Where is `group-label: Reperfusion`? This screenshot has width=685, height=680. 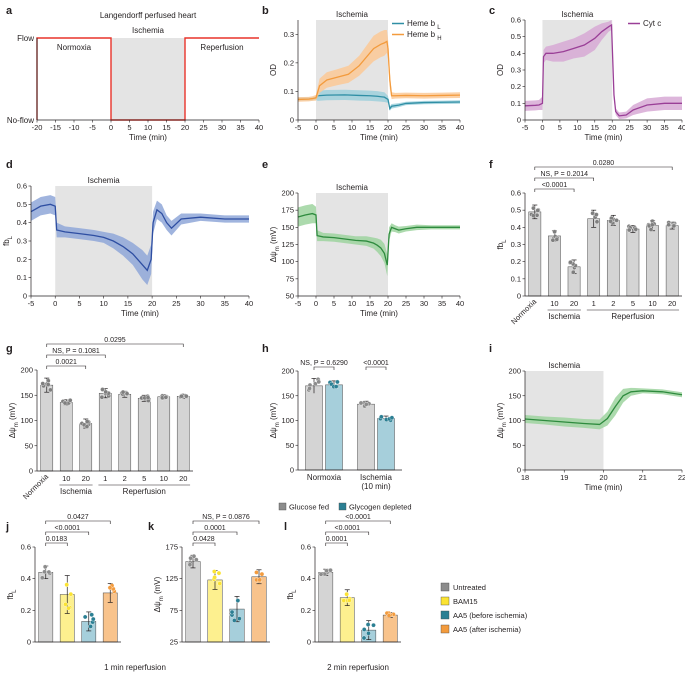 group-label: Reperfusion is located at coordinates (632, 316).